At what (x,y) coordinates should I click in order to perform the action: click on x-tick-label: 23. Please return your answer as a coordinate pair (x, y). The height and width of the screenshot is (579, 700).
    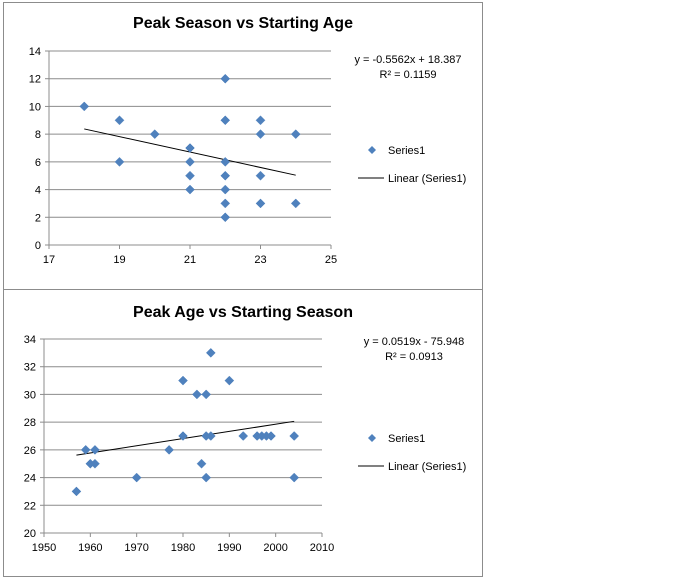
    Looking at the image, I should click on (260, 260).